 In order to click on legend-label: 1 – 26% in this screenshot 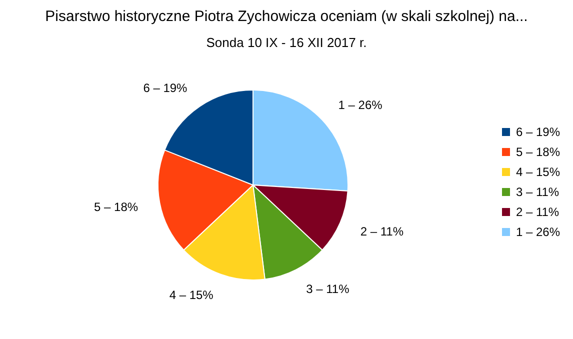, I will do `click(538, 232)`.